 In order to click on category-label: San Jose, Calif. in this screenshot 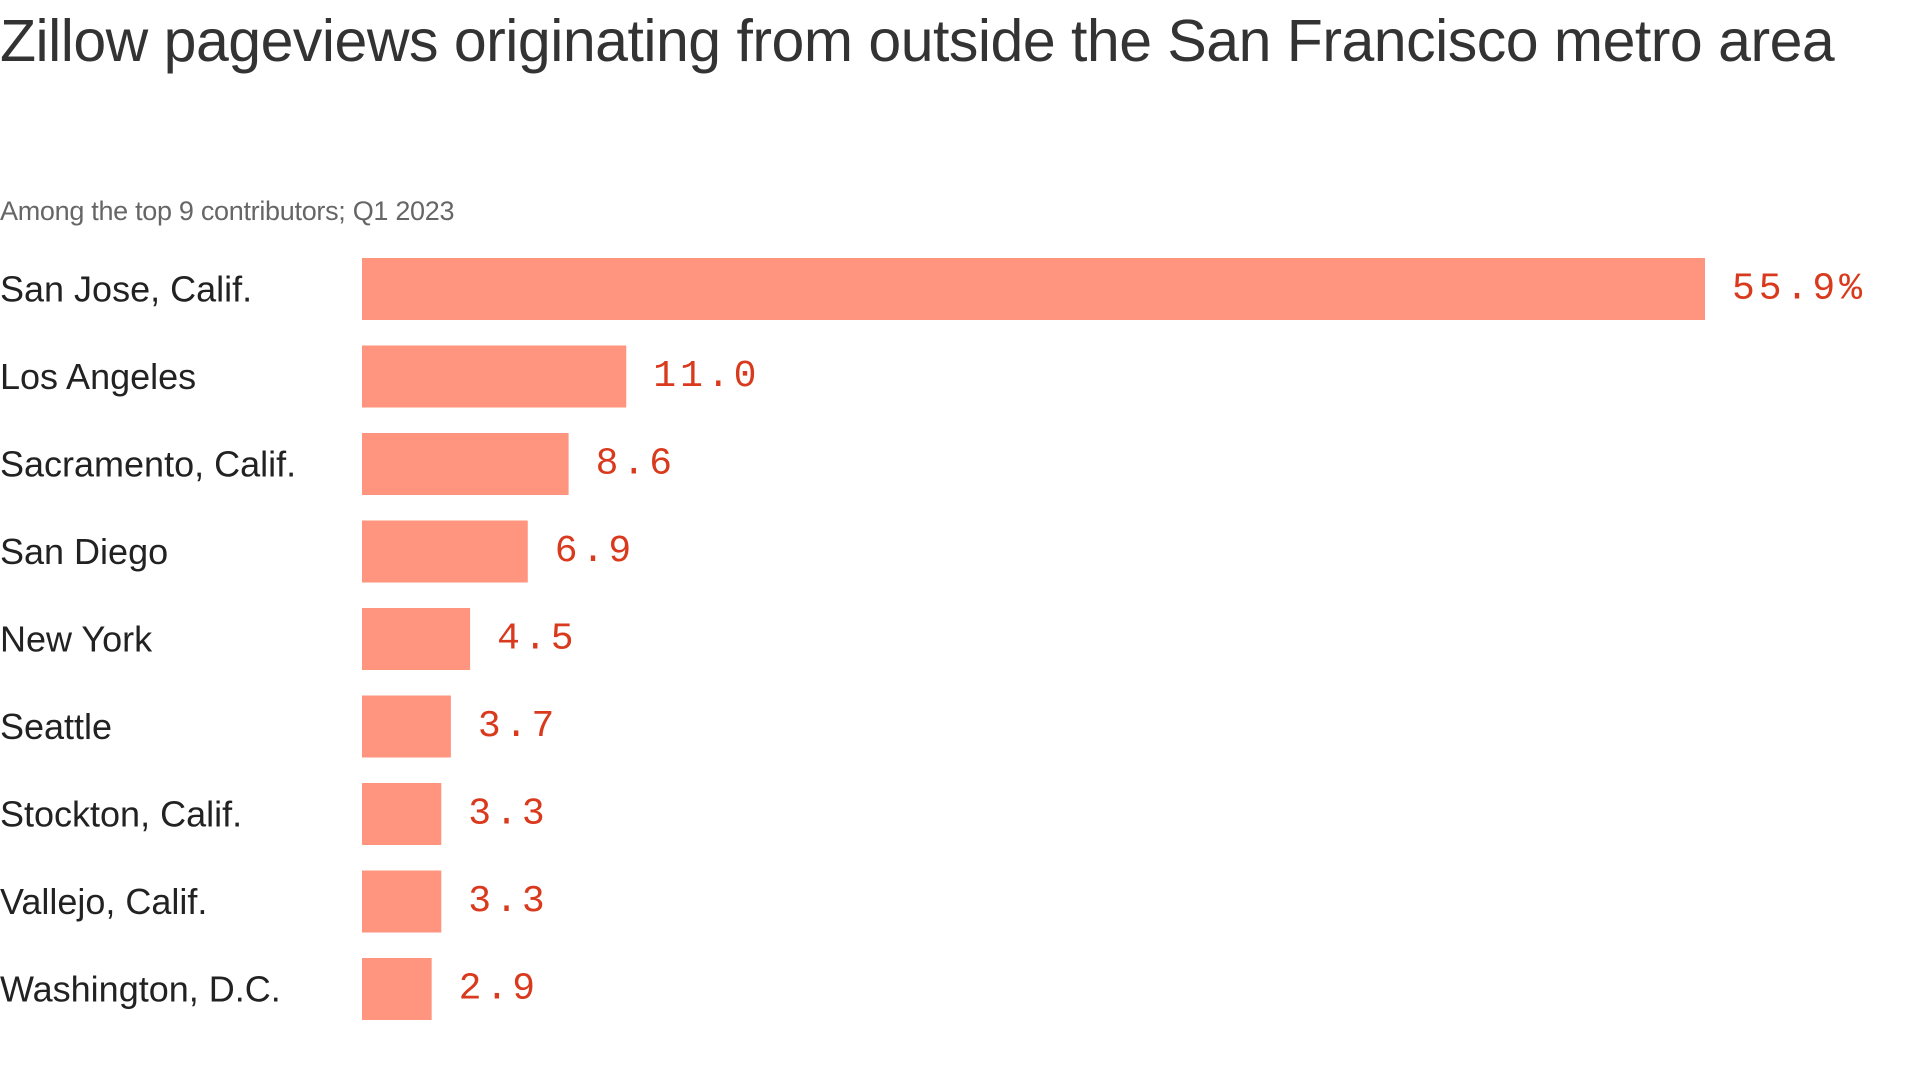, I will do `click(126, 289)`.